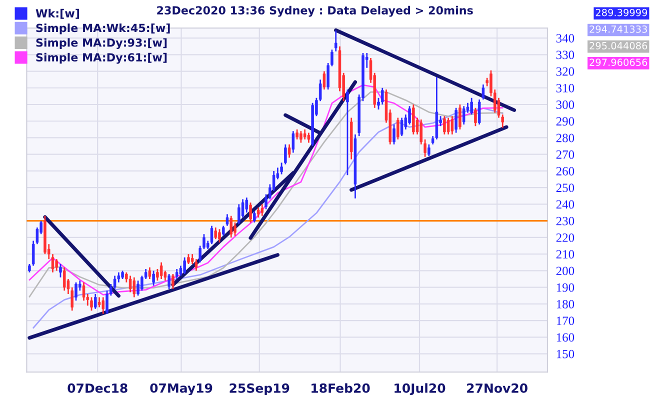 This screenshot has height=395, width=651. What do you see at coordinates (565, 237) in the screenshot?
I see `y-tick-label: 220` at bounding box center [565, 237].